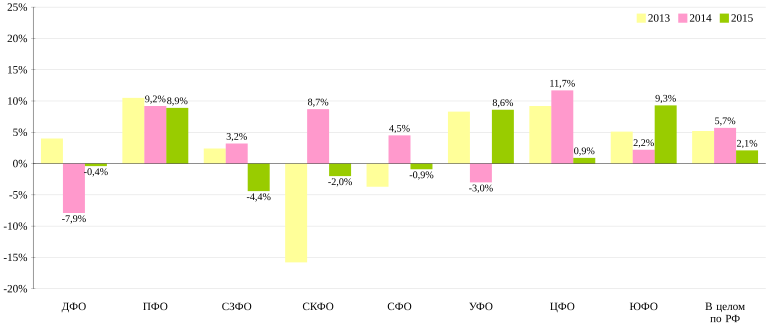  Describe the element at coordinates (74, 307) in the screenshot. I see `x-tick-label: ДФО` at that location.